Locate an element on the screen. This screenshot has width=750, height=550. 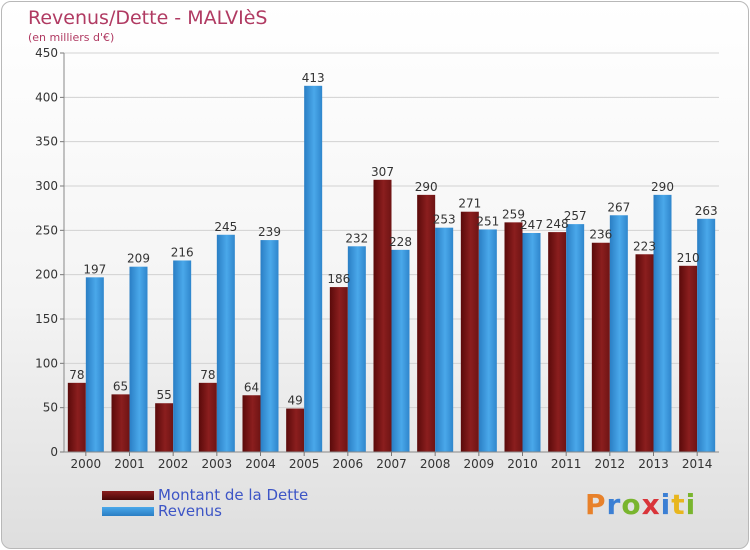
y-tick-label: 450 is located at coordinates (46, 53).